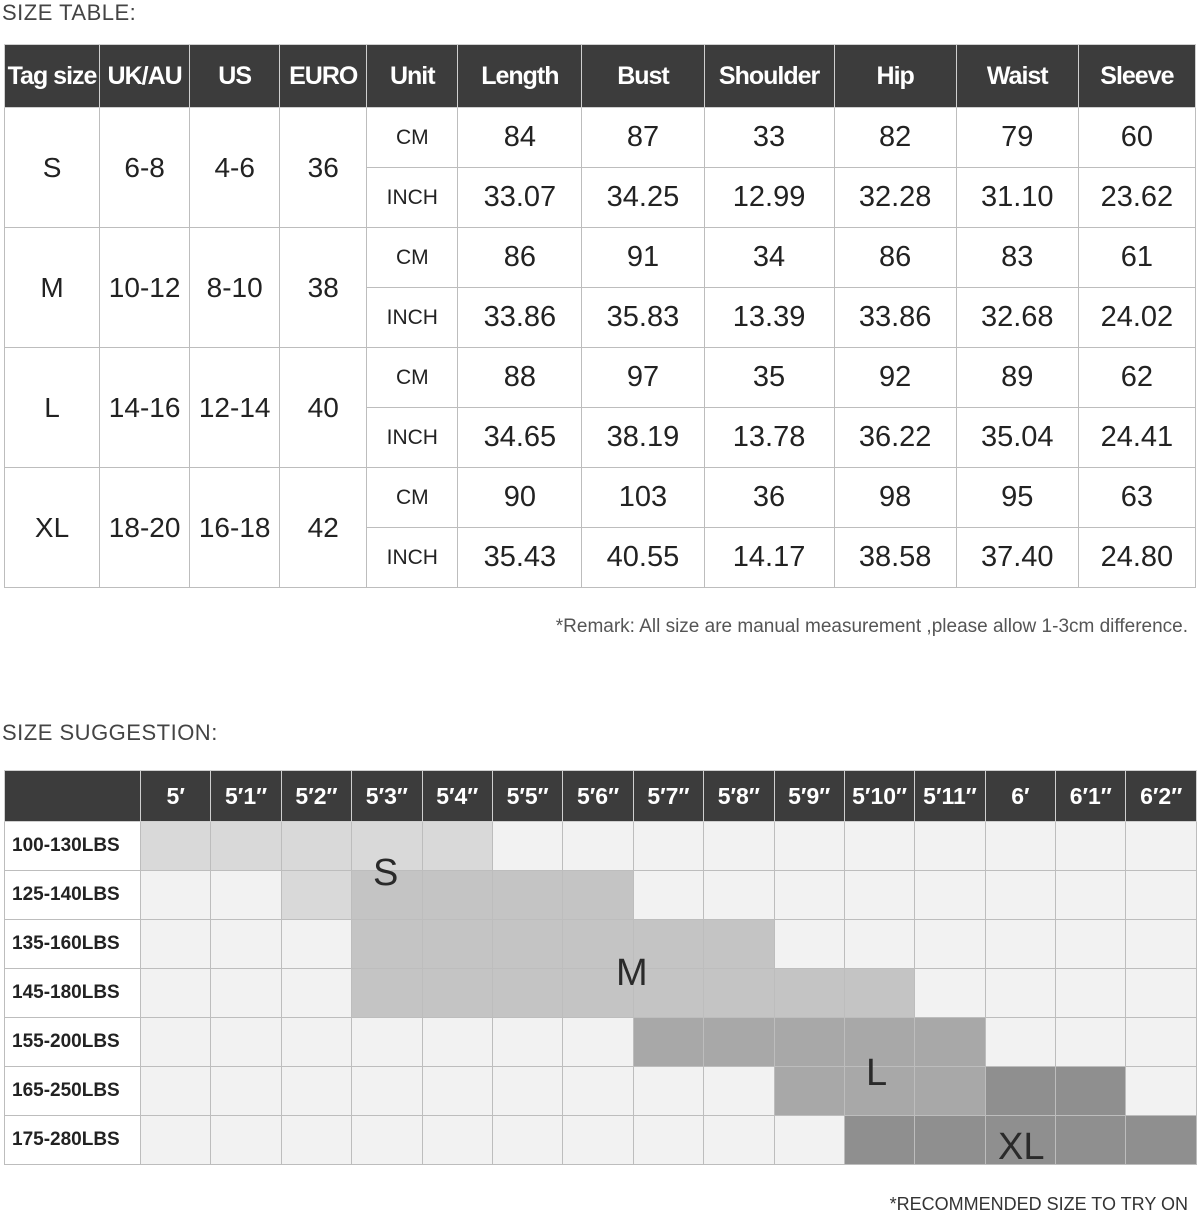 The width and height of the screenshot is (1200, 1216). What do you see at coordinates (412, 197) in the screenshot?
I see `unit-cell: INCH` at bounding box center [412, 197].